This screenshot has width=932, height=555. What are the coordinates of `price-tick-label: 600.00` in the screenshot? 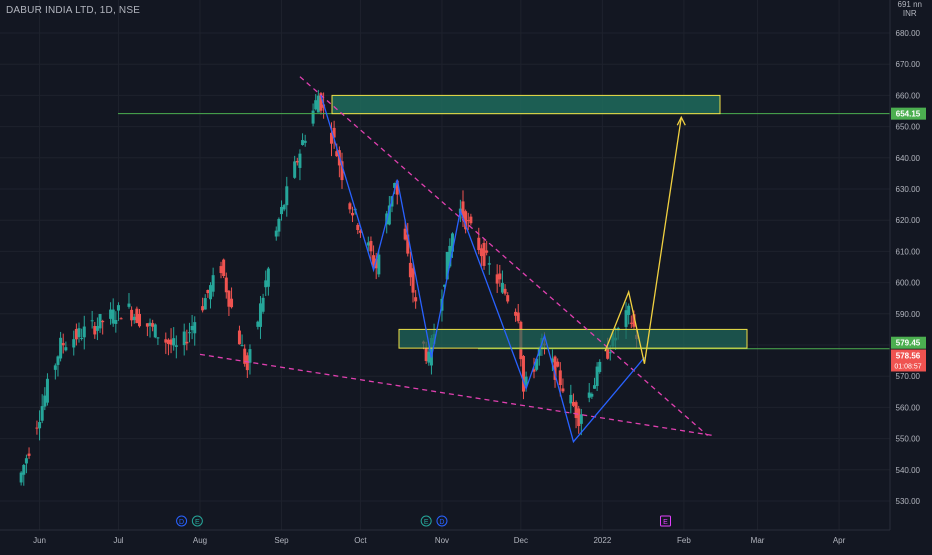 It's located at (908, 283).